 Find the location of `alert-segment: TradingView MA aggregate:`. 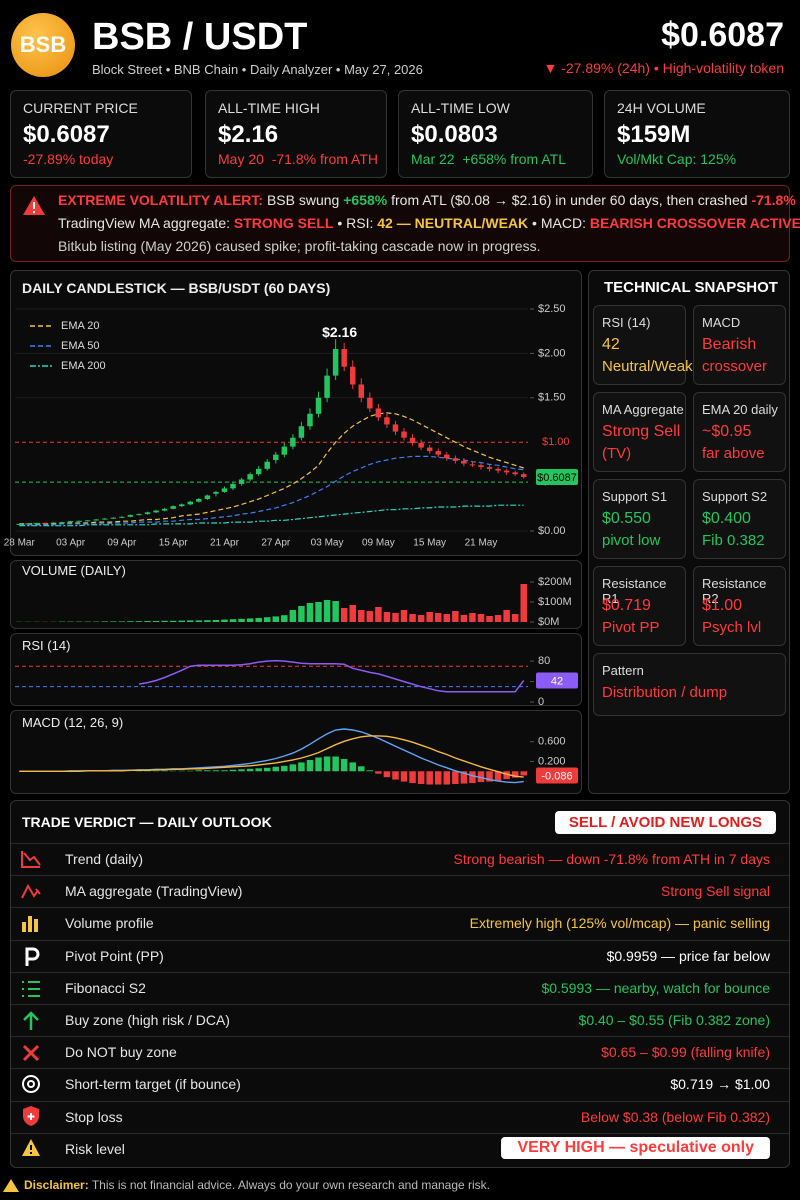

alert-segment: TradingView MA aggregate: is located at coordinates (146, 223).